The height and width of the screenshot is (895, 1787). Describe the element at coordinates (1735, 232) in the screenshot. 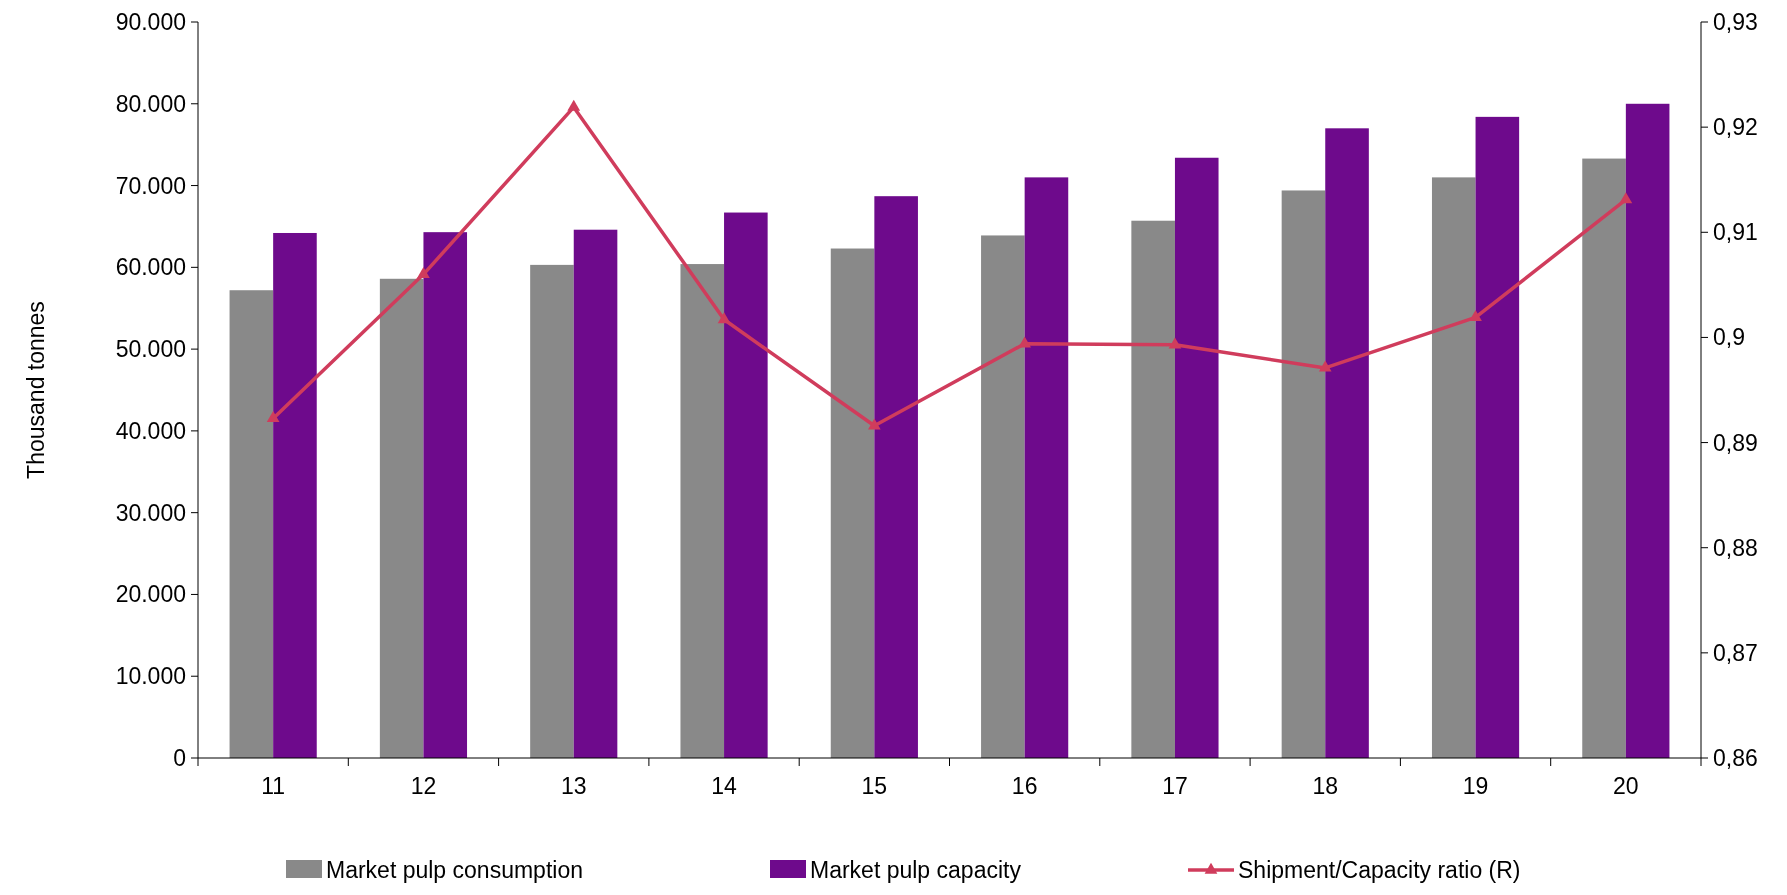

I see `y2-tick-label: 0,91` at that location.